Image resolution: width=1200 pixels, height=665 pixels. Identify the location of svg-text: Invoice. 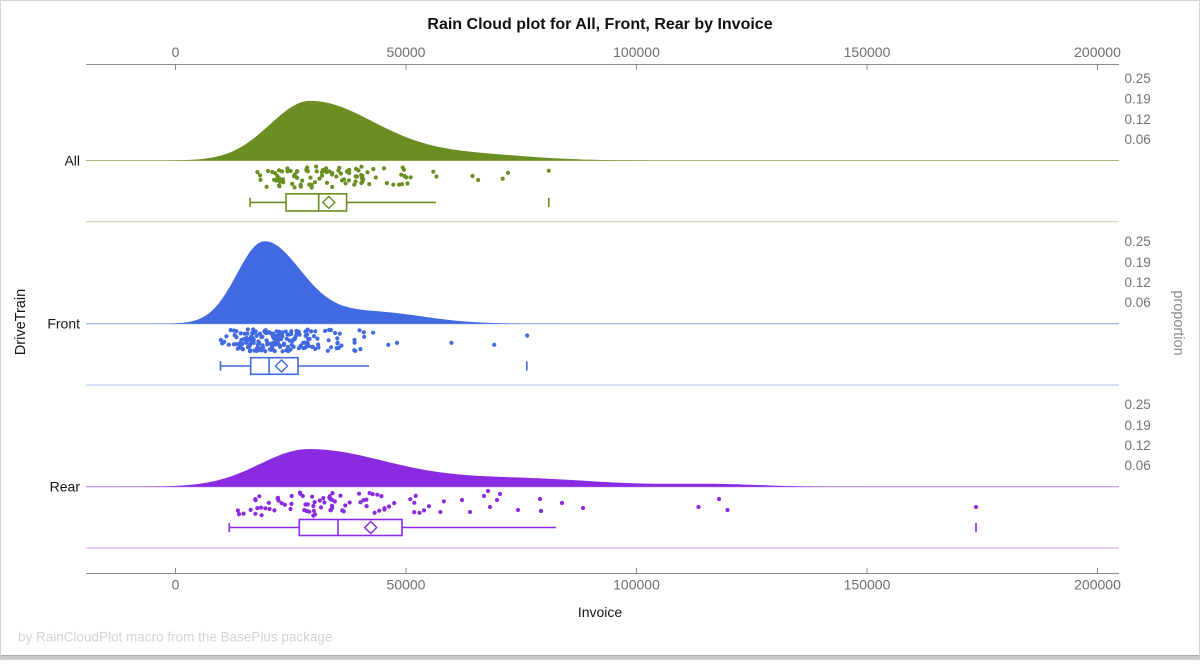
(600, 612).